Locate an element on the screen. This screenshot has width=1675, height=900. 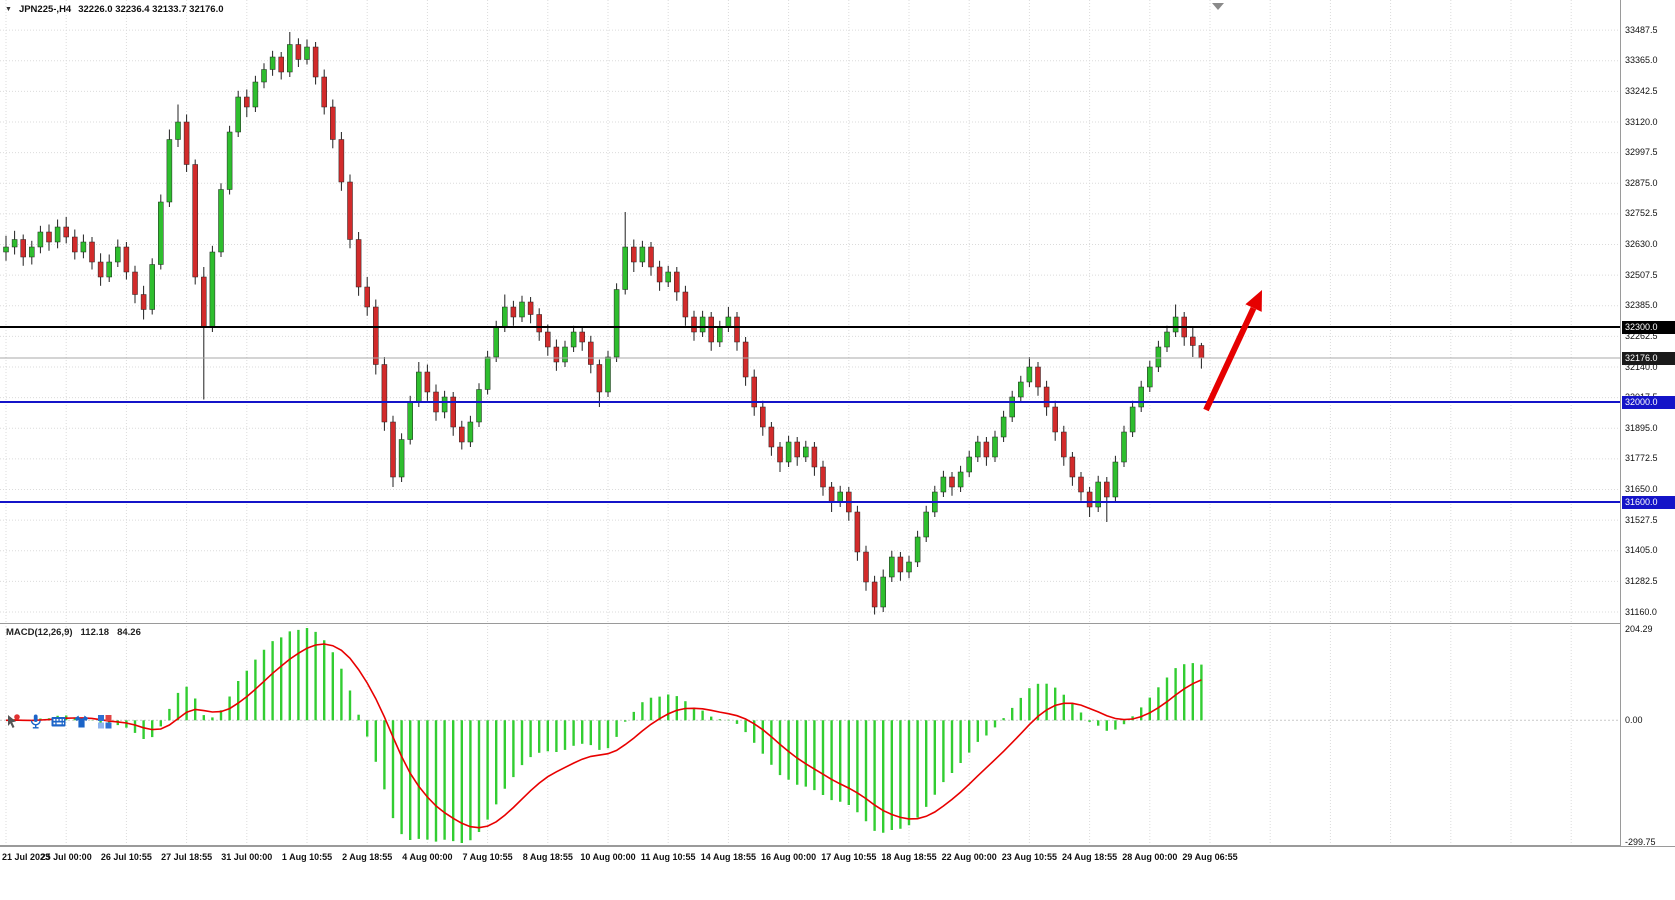
macd-signal-line is located at coordinates (603, 736).